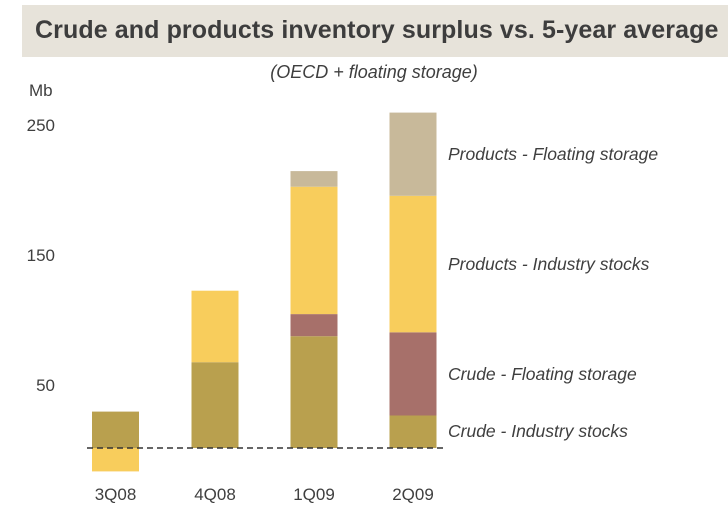  What do you see at coordinates (553, 154) in the screenshot?
I see `legend-label-products-floating: Products - Floating storage` at bounding box center [553, 154].